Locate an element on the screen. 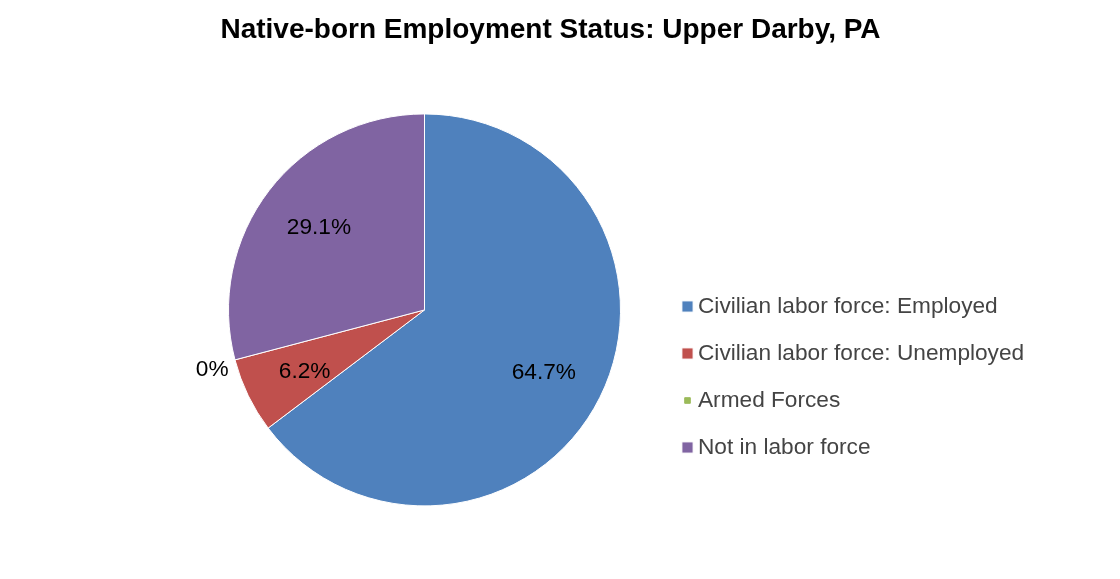 This screenshot has width=1120, height=579. data-label: 64.7% is located at coordinates (543, 371).